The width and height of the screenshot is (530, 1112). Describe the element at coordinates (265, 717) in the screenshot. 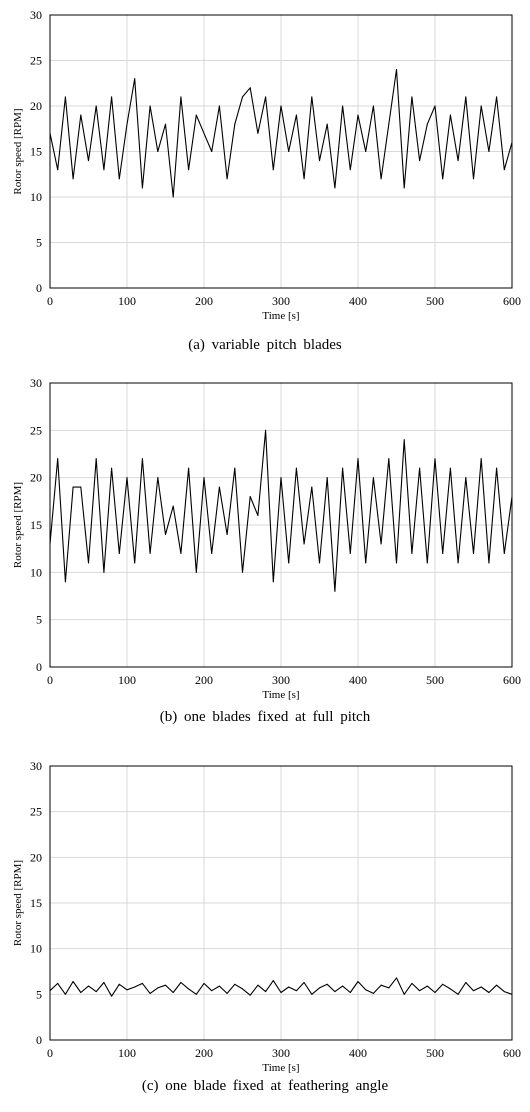

I see `chart-b-caption: (b) one blades fixed at full pitch` at that location.